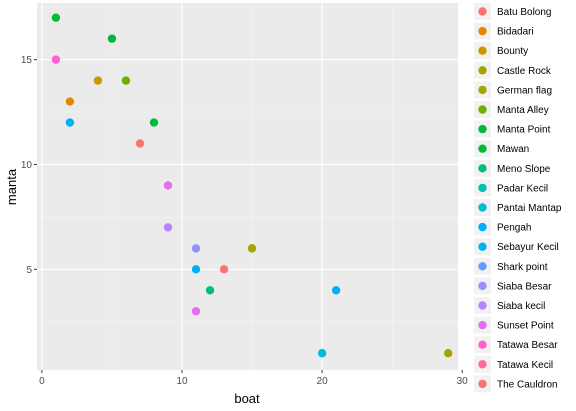 Image resolution: width=576 pixels, height=411 pixels. What do you see at coordinates (525, 326) in the screenshot?
I see `legend-label: Sunset Point` at bounding box center [525, 326].